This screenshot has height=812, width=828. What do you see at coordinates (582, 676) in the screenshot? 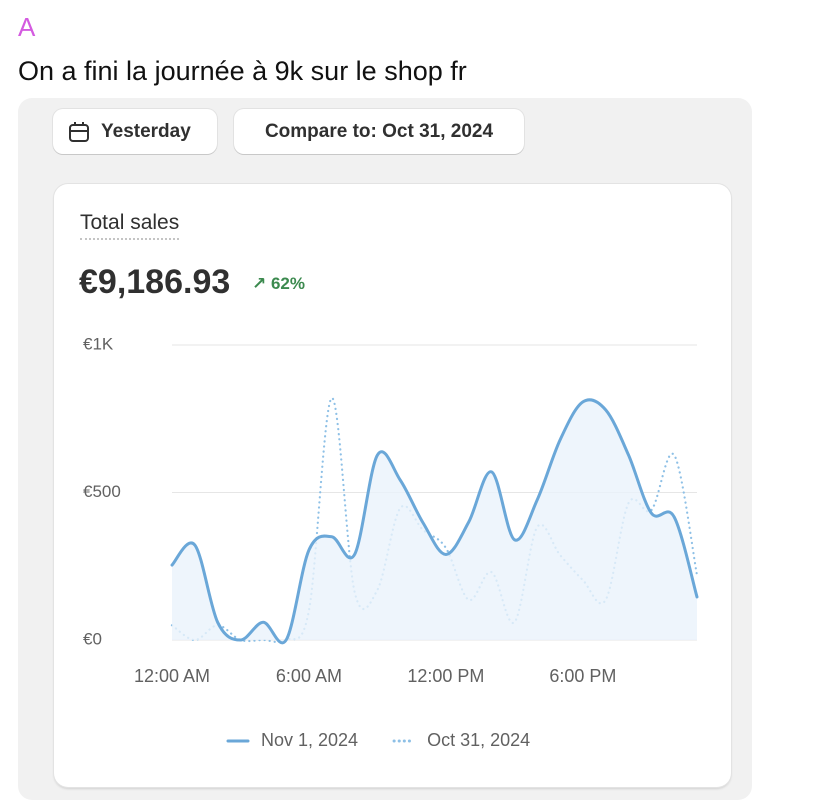
I see `x-tick-label: 6:00 PM` at bounding box center [582, 676].